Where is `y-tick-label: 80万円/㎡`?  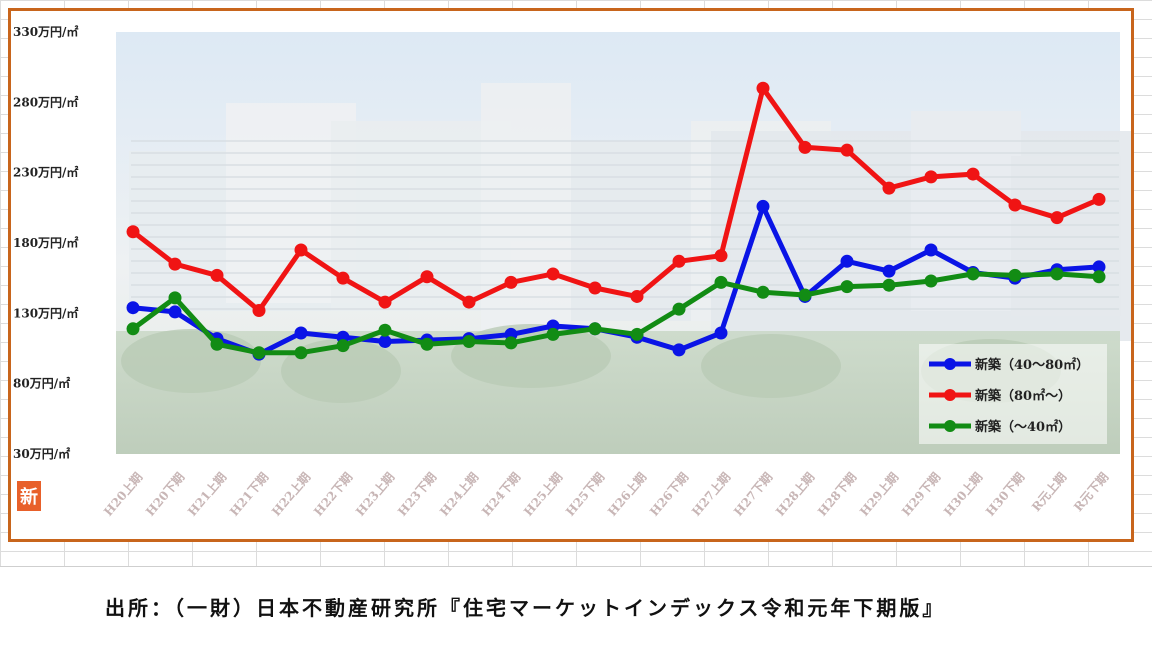 y-tick-label: 80万円/㎡ is located at coordinates (41, 383).